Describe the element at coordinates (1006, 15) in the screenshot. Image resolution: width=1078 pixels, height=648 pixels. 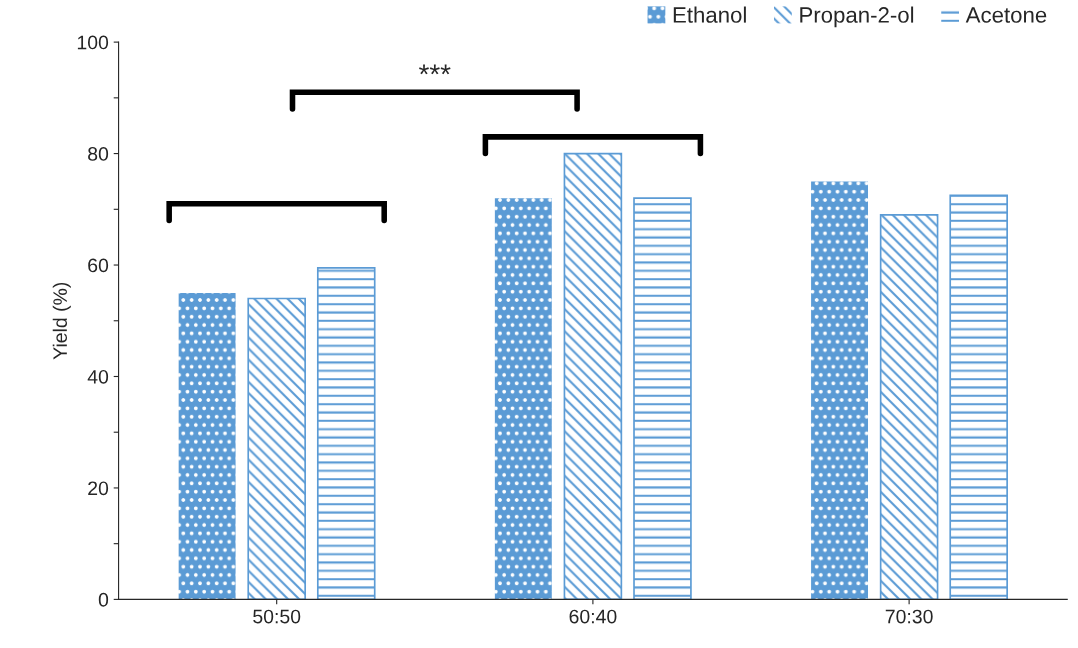
I see `legend-label: Acetone` at that location.